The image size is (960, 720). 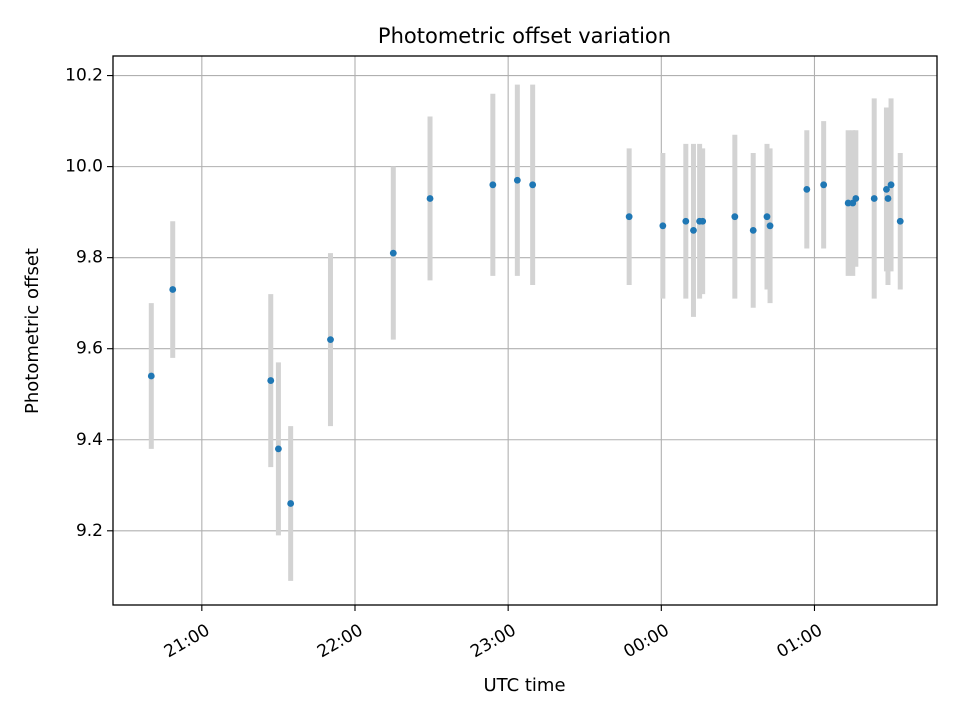 What do you see at coordinates (84, 76) in the screenshot?
I see `y-tick-label: 10.2` at bounding box center [84, 76].